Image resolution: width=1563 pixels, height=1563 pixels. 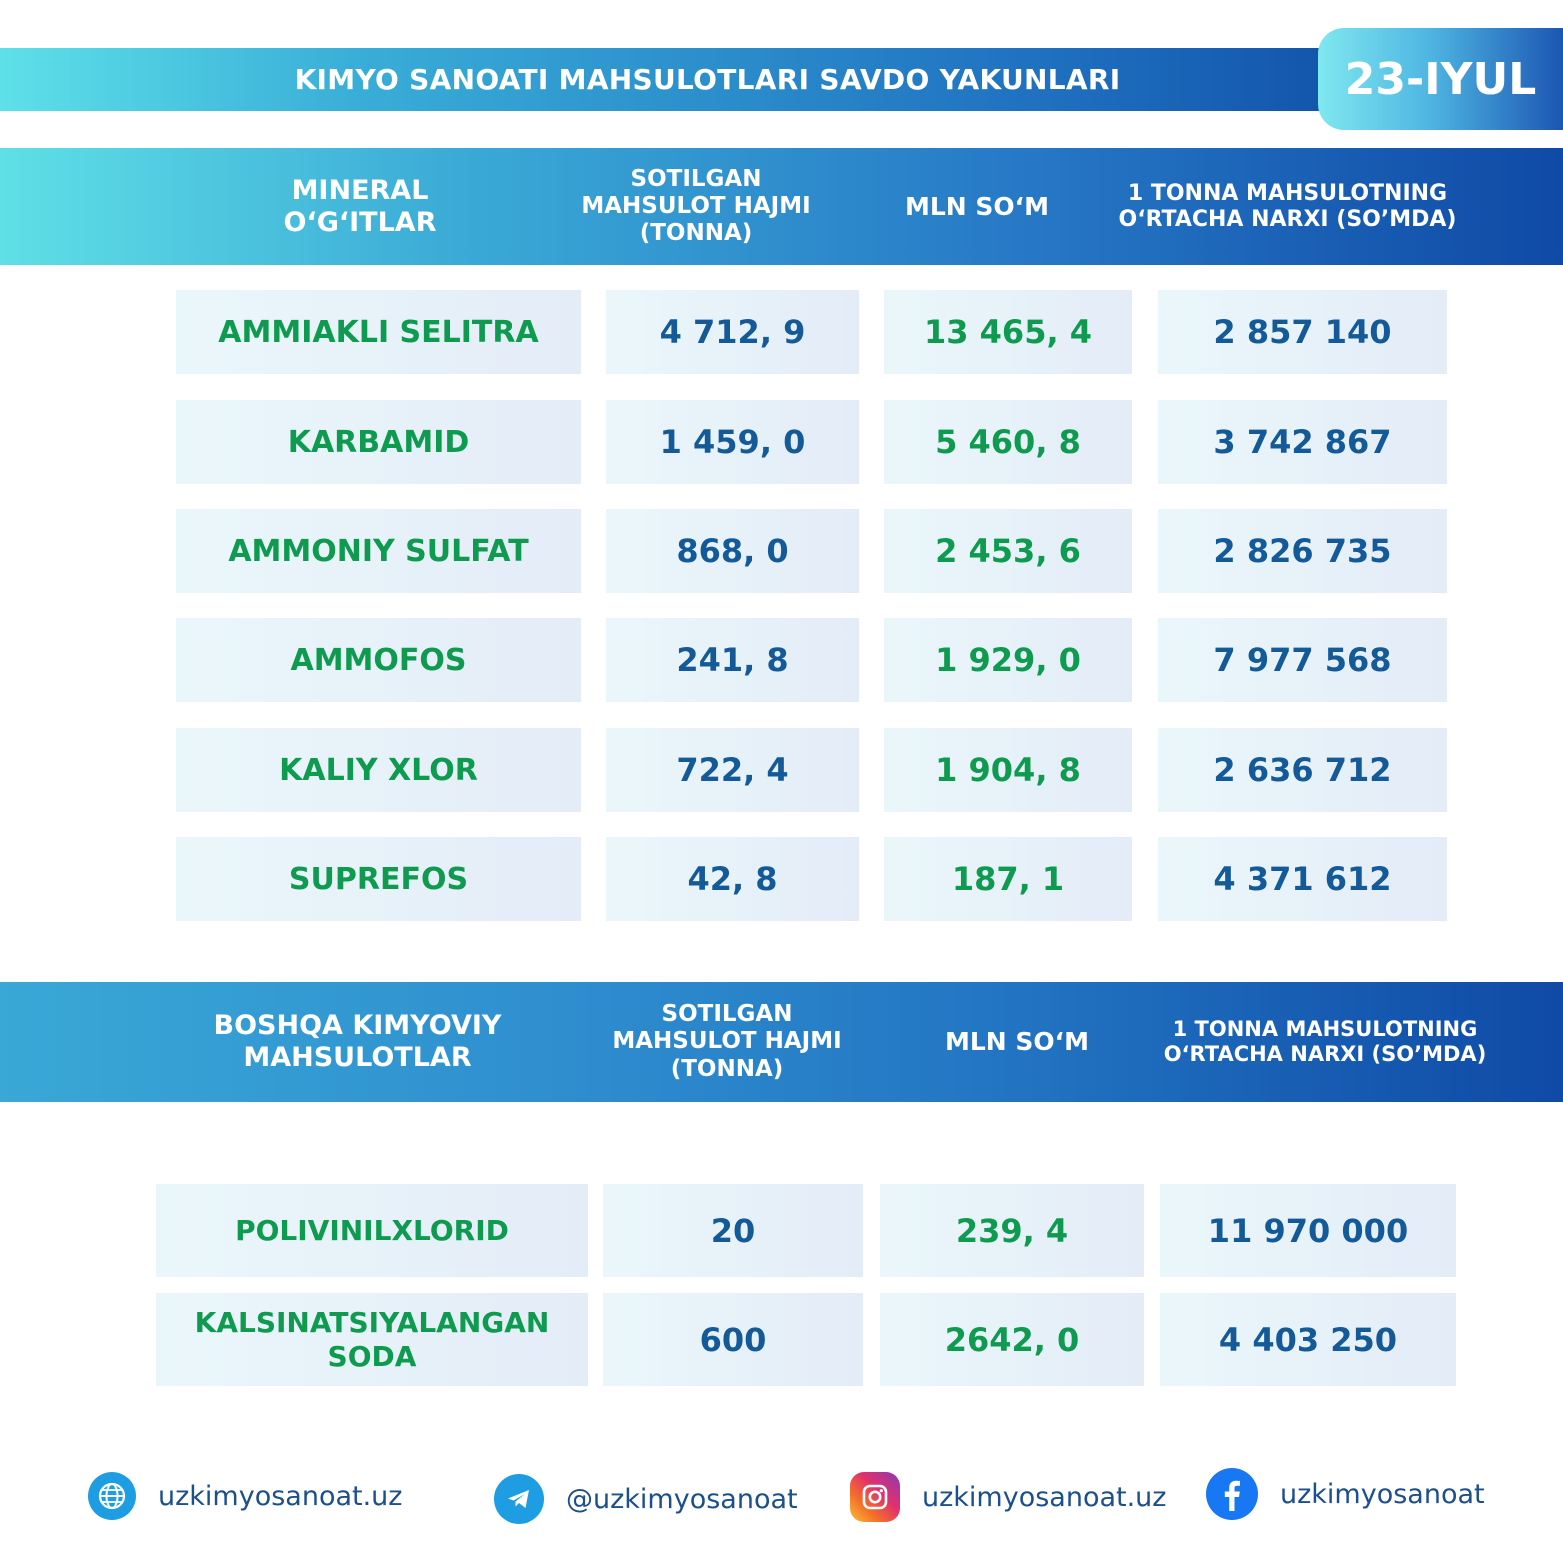 What do you see at coordinates (280, 1496) in the screenshot?
I see `footer-website-text: uzkimyosanoat.uz` at bounding box center [280, 1496].